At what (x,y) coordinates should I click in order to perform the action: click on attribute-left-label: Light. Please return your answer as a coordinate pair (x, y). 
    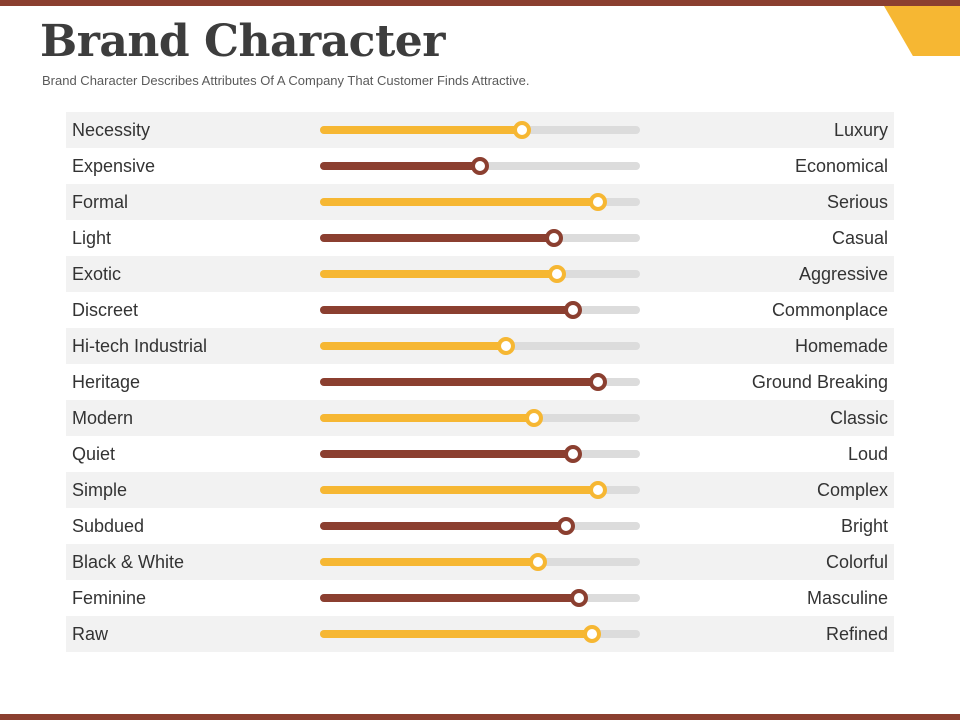
    Looking at the image, I should click on (92, 238).